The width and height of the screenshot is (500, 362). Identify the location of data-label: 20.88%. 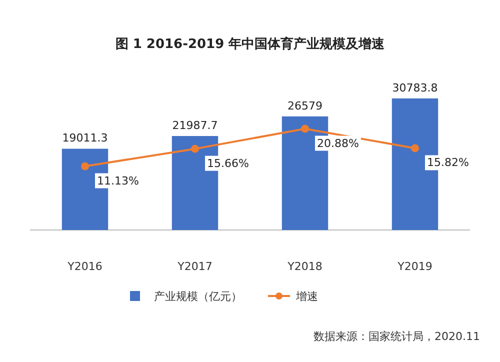
(338, 143).